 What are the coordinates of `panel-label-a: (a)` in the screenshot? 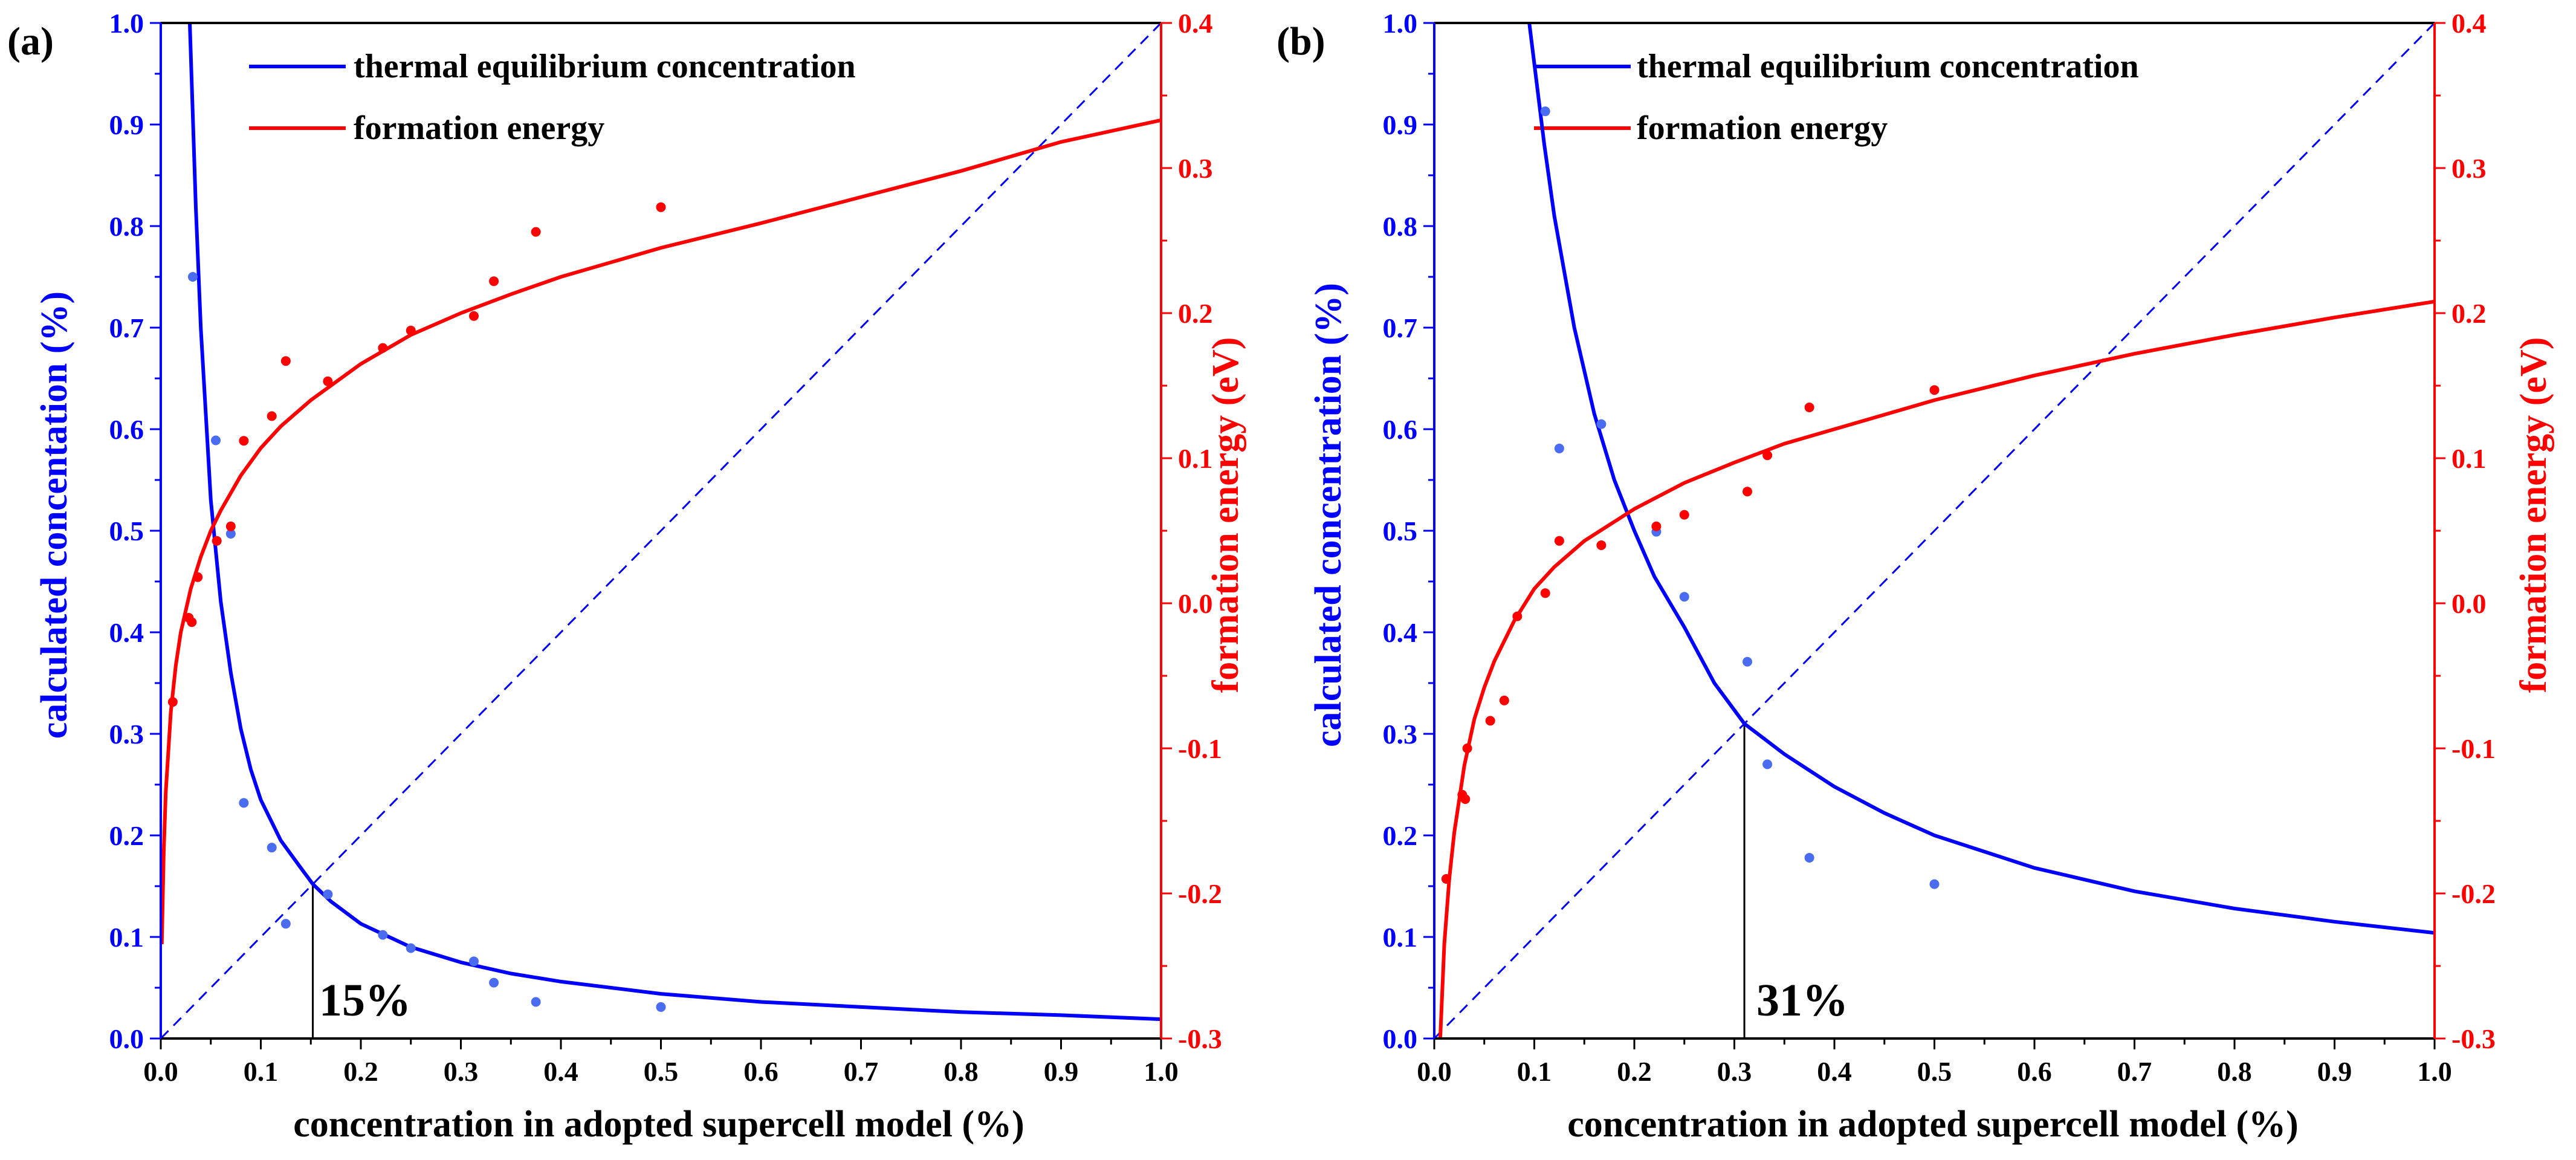 It's located at (30, 41).